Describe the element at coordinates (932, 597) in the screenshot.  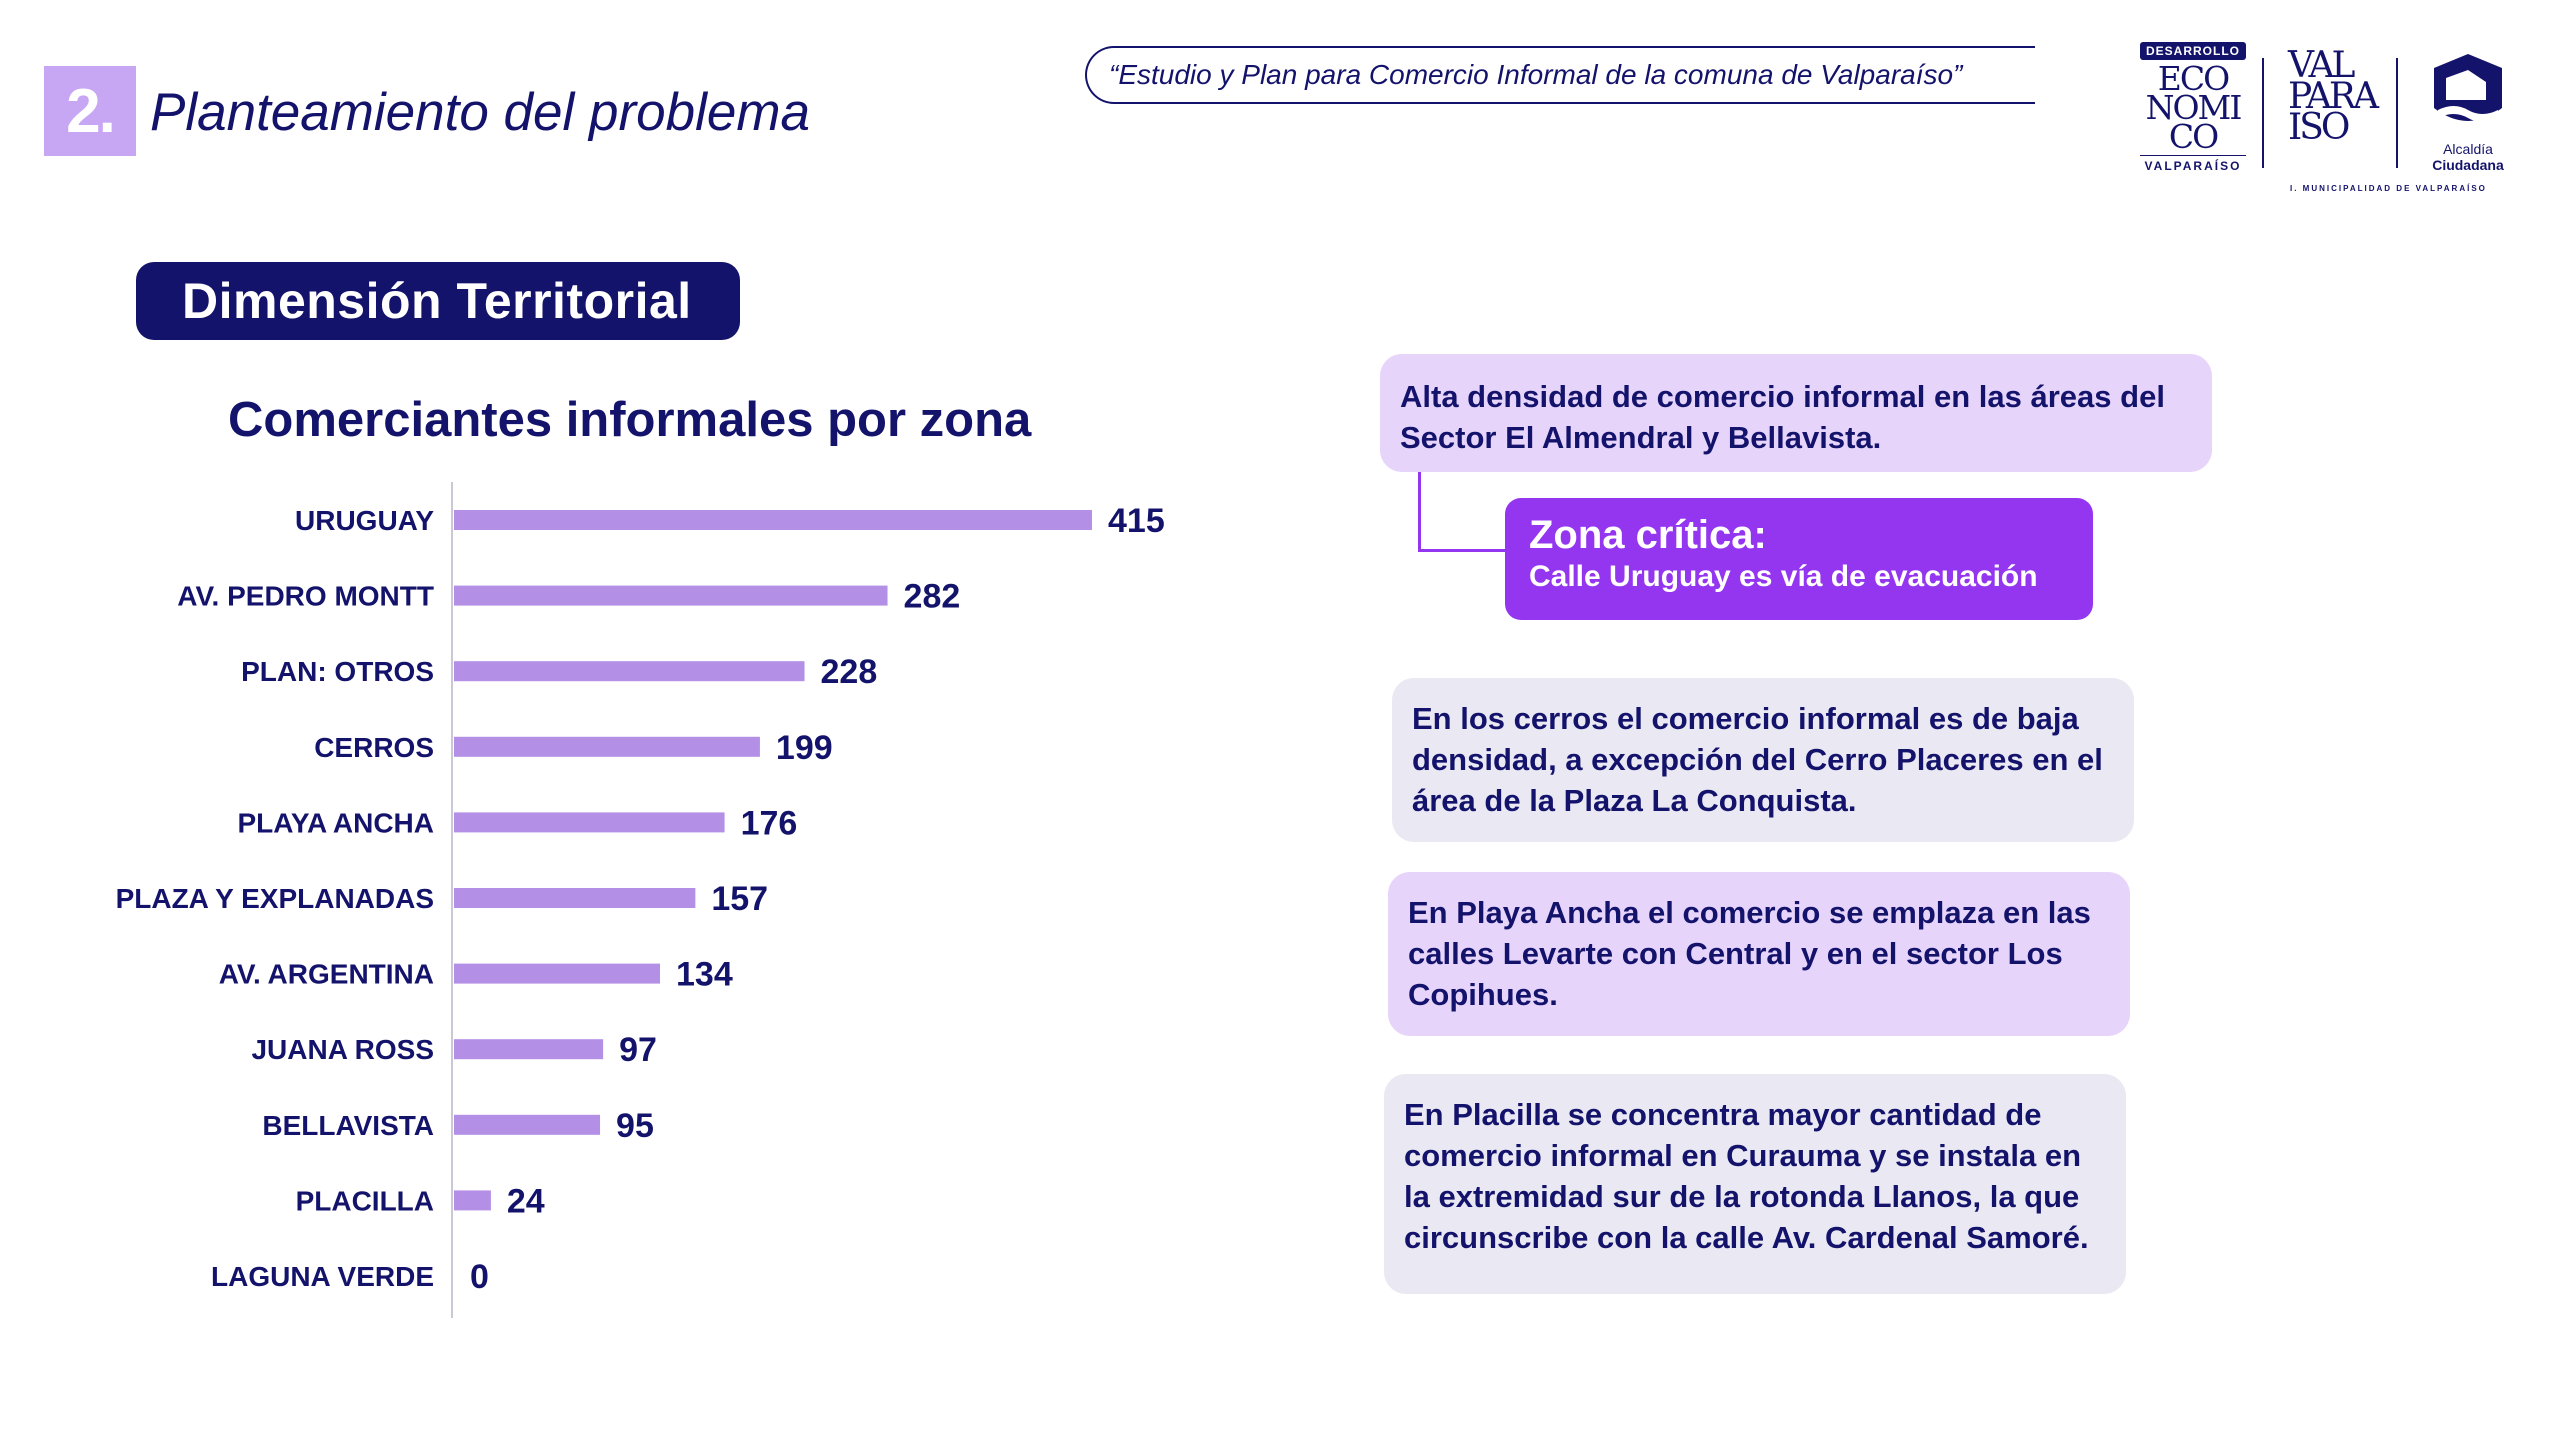
I see `value-label: 282` at that location.